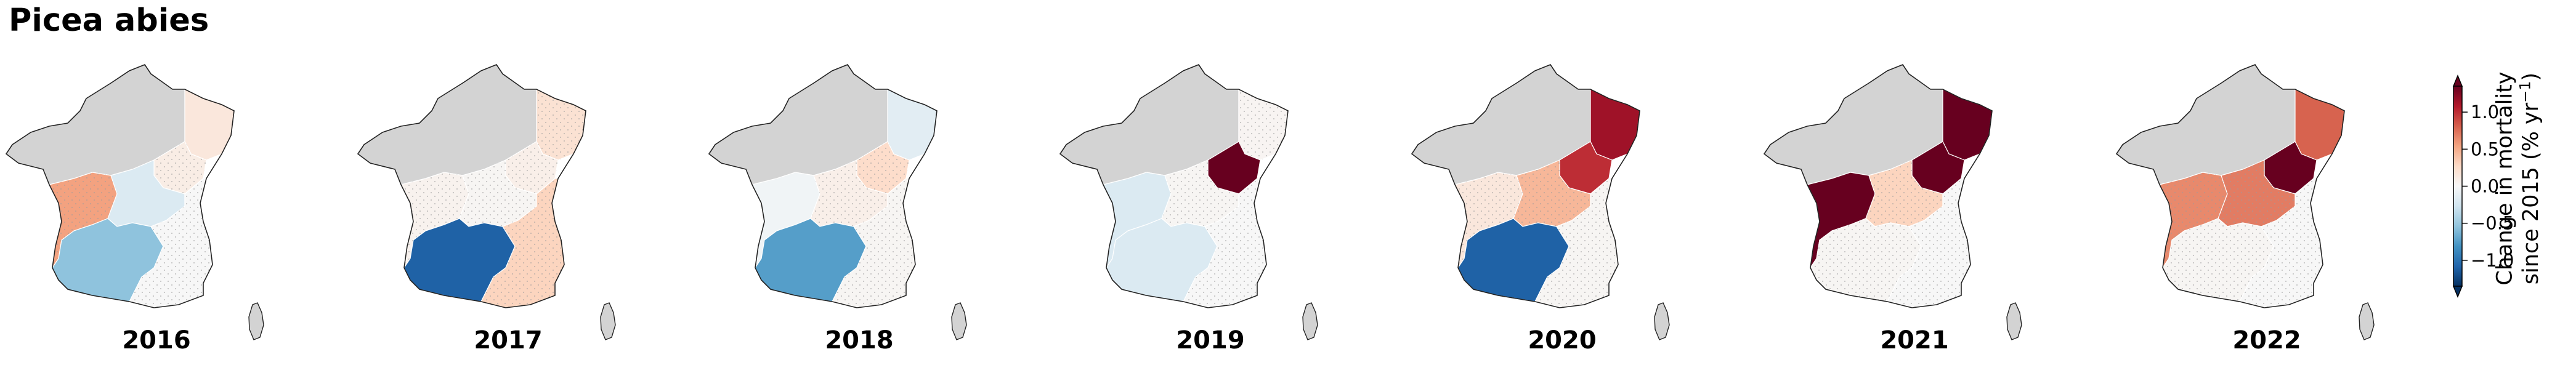 The height and width of the screenshot is (365, 2576). What do you see at coordinates (2014, 321) in the screenshot?
I see `corsica-2021` at bounding box center [2014, 321].